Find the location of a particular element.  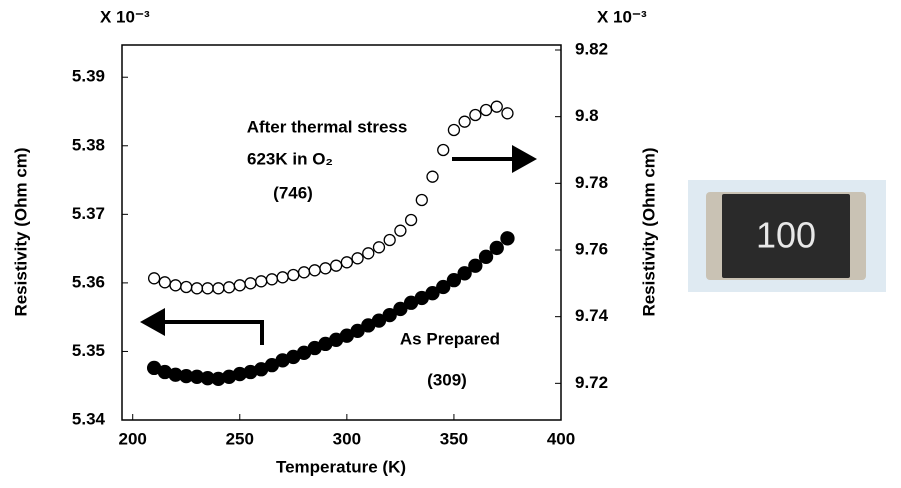

y-tick-label: 5.37 is located at coordinates (88, 213).